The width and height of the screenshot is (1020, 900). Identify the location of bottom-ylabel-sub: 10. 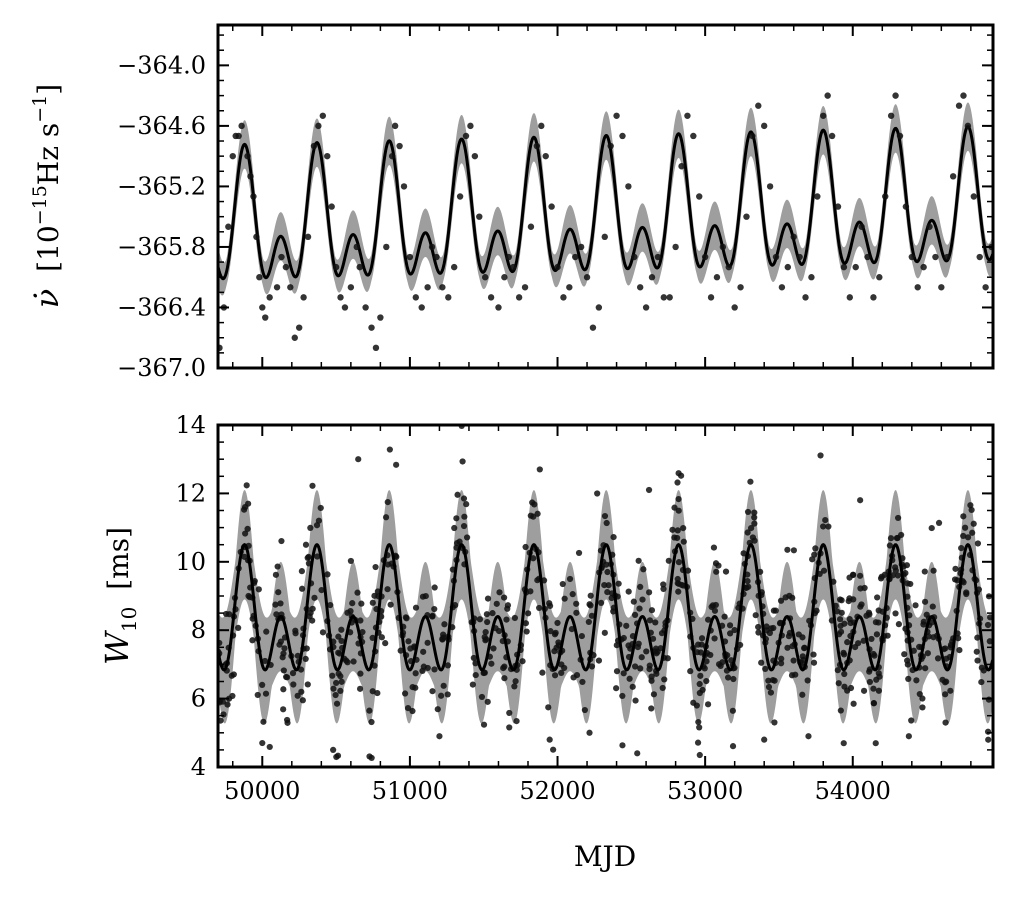
(129, 619).